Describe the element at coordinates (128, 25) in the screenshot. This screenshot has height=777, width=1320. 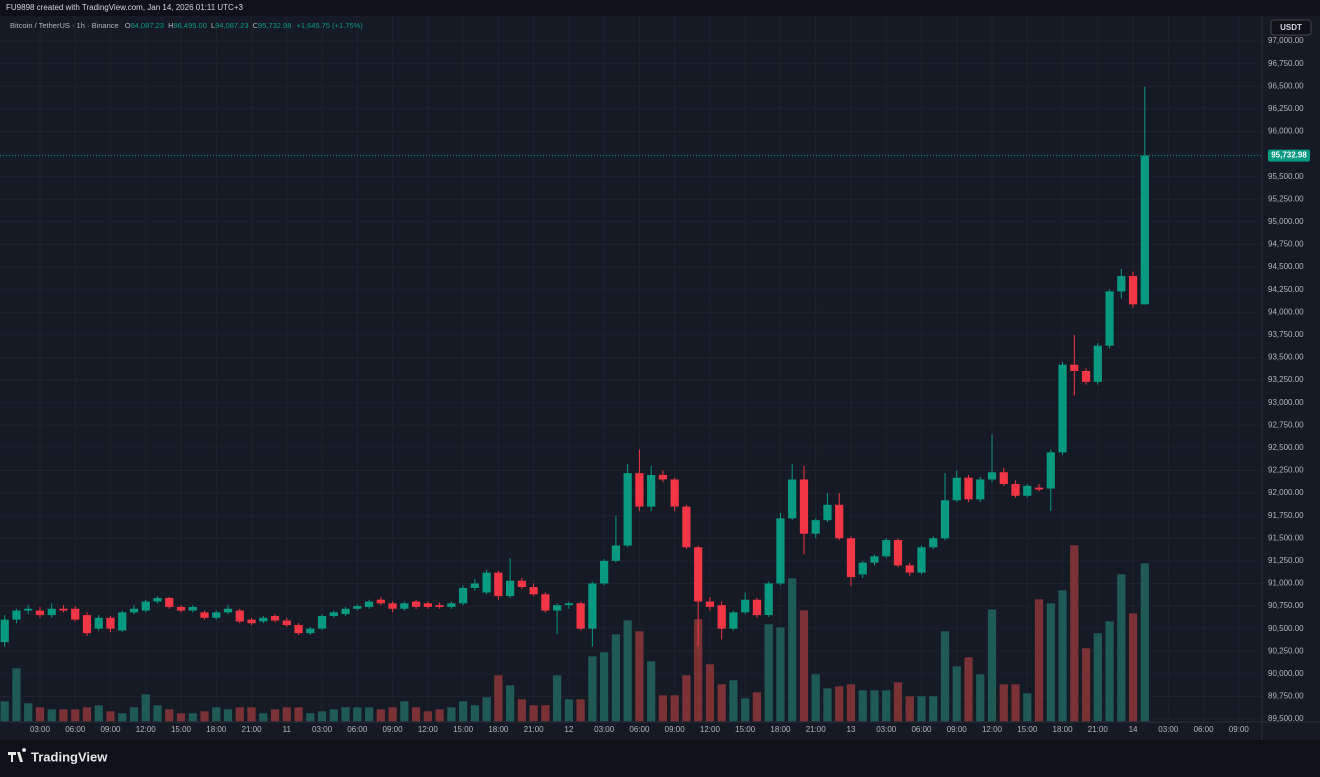
I see `legend-o-prefix: O` at that location.